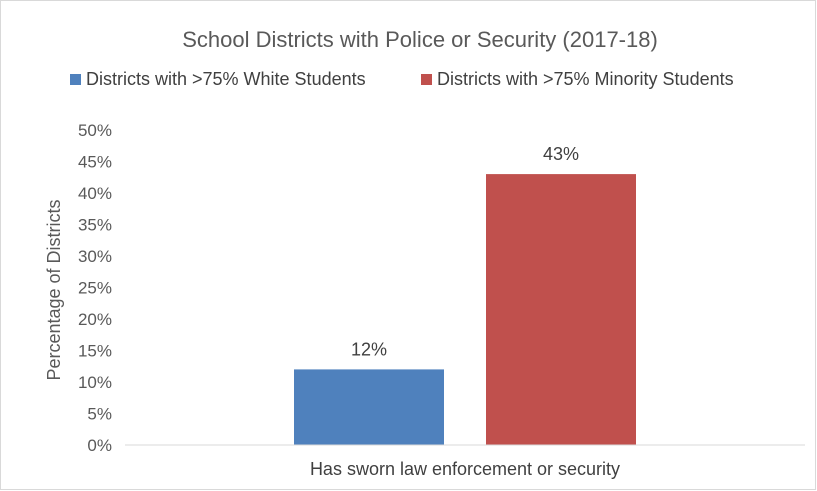  I want to click on y-tick-label: 30%, so click(95, 256).